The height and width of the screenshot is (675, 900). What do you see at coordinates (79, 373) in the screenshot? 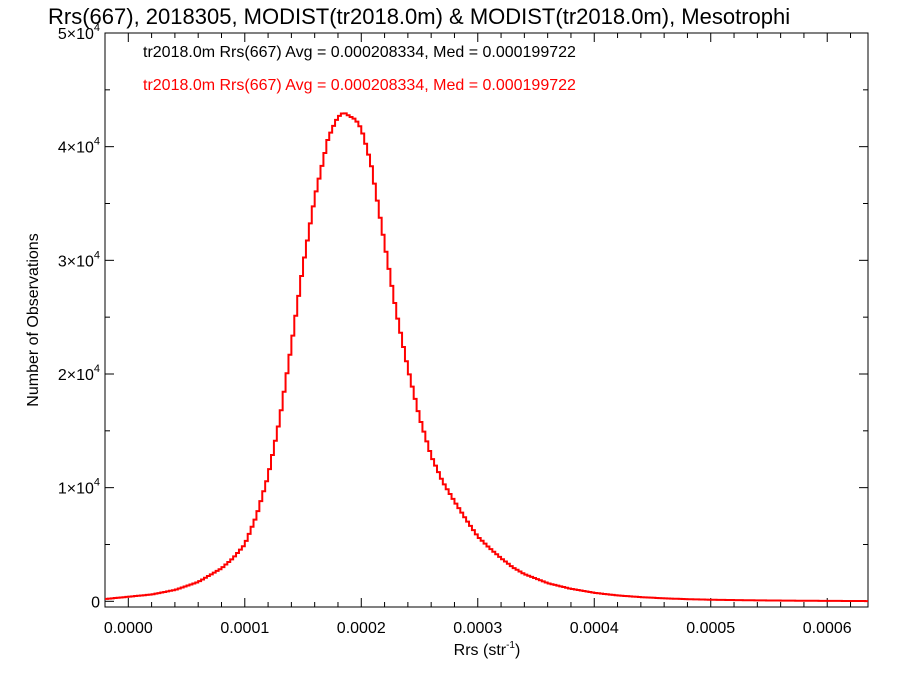
I see `y-tick-label: 2×10⁴` at bounding box center [79, 373].